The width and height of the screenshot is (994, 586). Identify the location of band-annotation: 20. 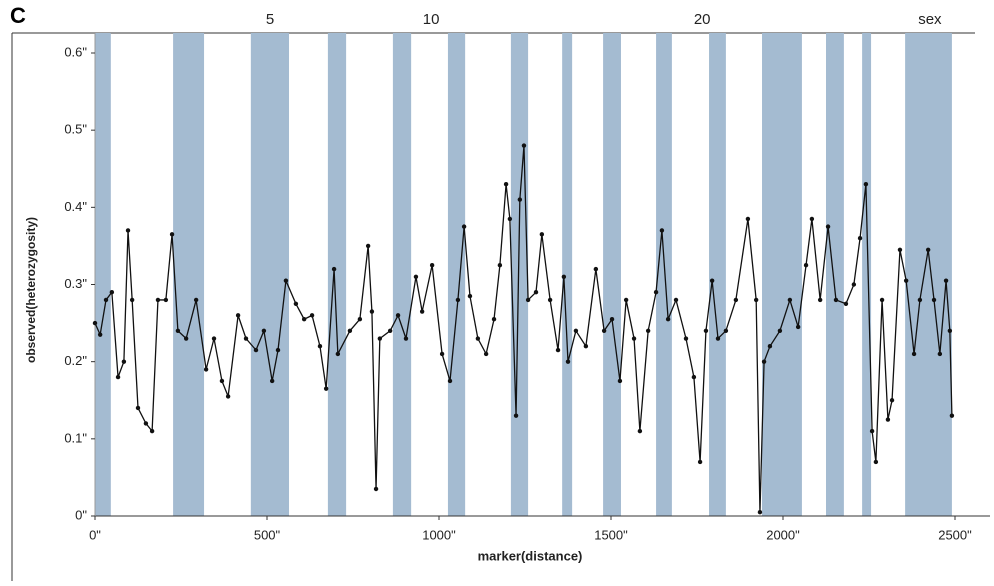
(702, 19).